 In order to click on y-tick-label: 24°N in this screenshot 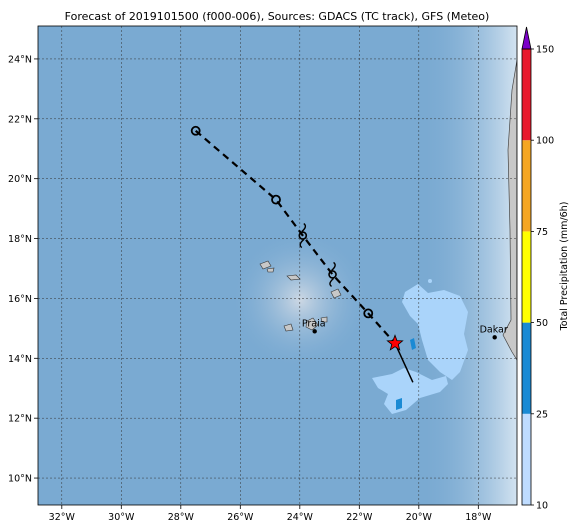, I will do `click(20, 59)`.